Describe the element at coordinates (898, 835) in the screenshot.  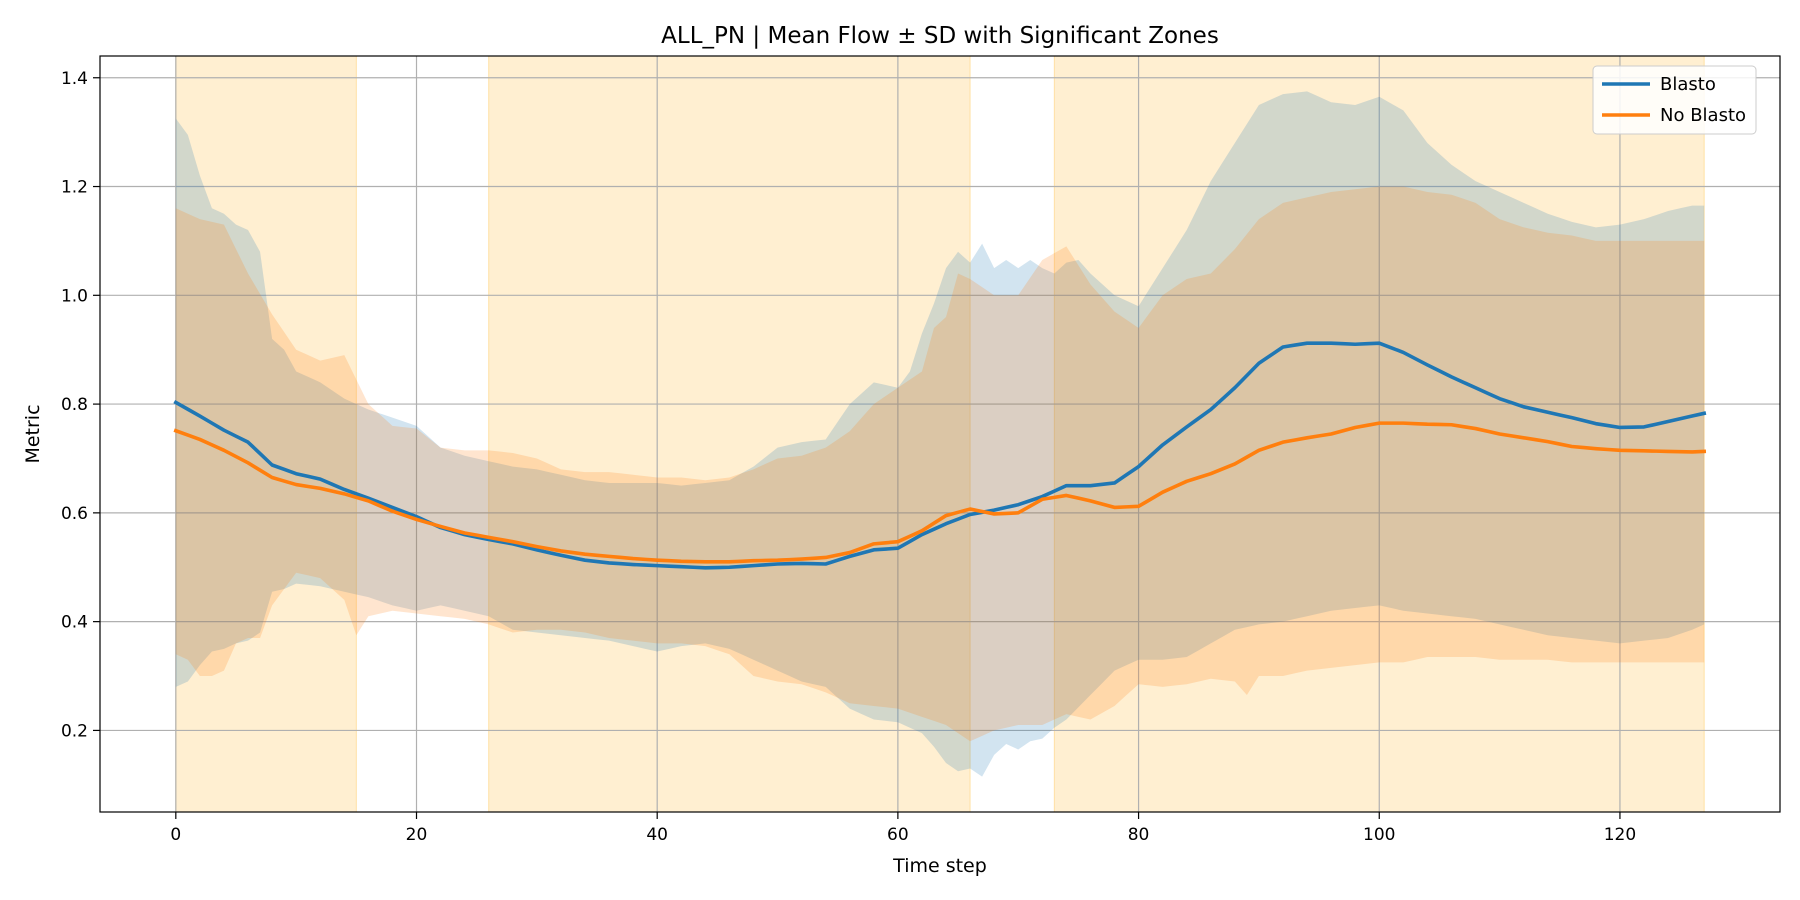
I see `x-tick-label: 60` at that location.